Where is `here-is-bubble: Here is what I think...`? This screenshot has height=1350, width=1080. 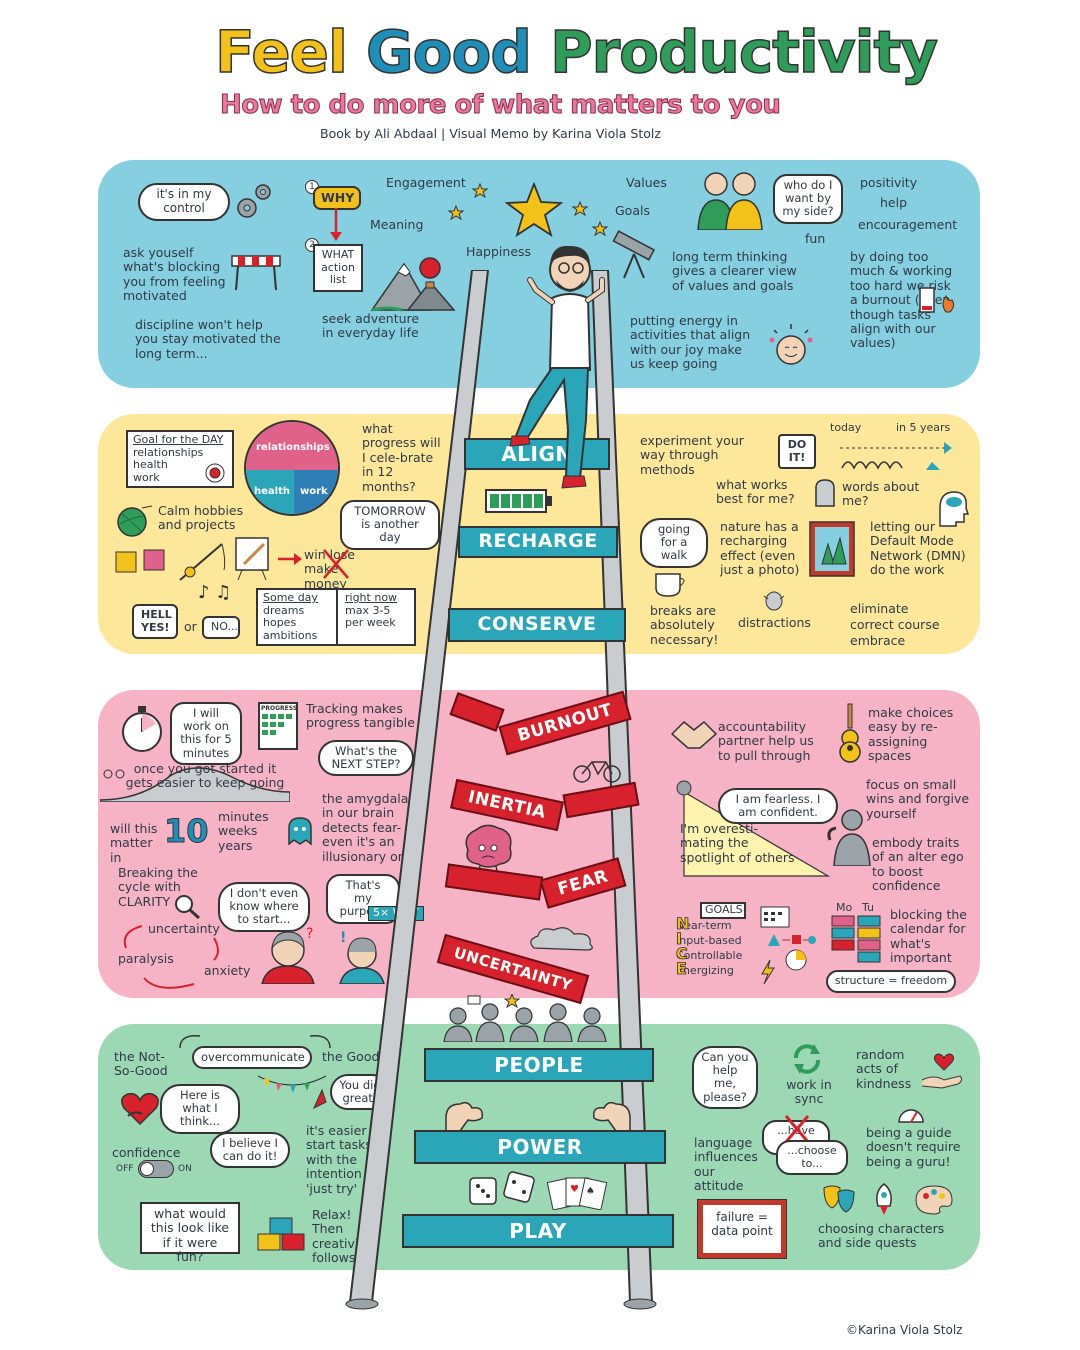 here-is-bubble: Here is what I think... is located at coordinates (200, 1109).